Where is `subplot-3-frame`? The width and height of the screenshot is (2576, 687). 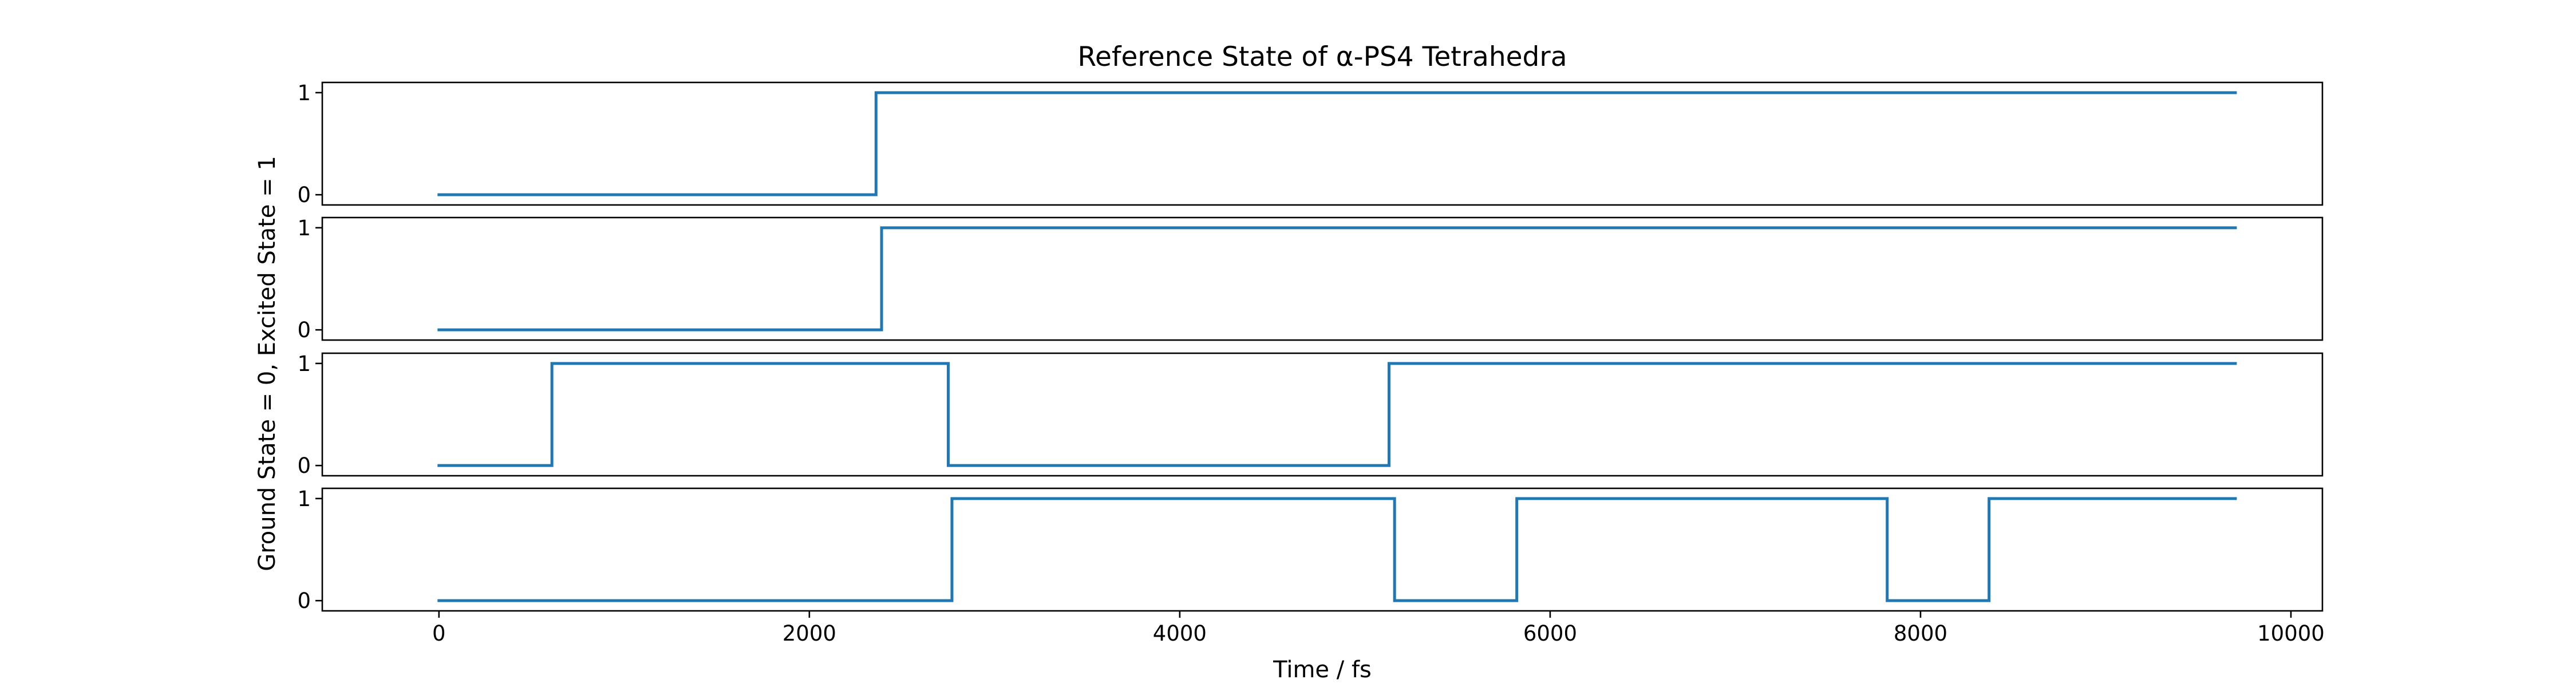
subplot-3-frame is located at coordinates (1322, 415).